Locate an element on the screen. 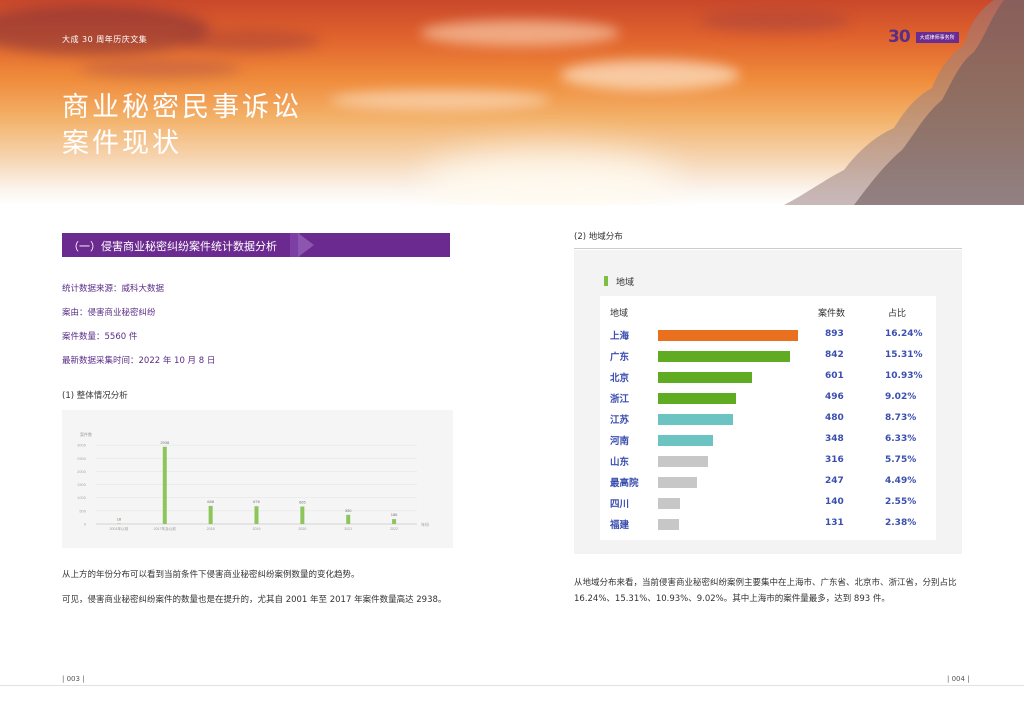 The image size is (1024, 724). table-row: 浙江 496 9.02% is located at coordinates (768, 399).